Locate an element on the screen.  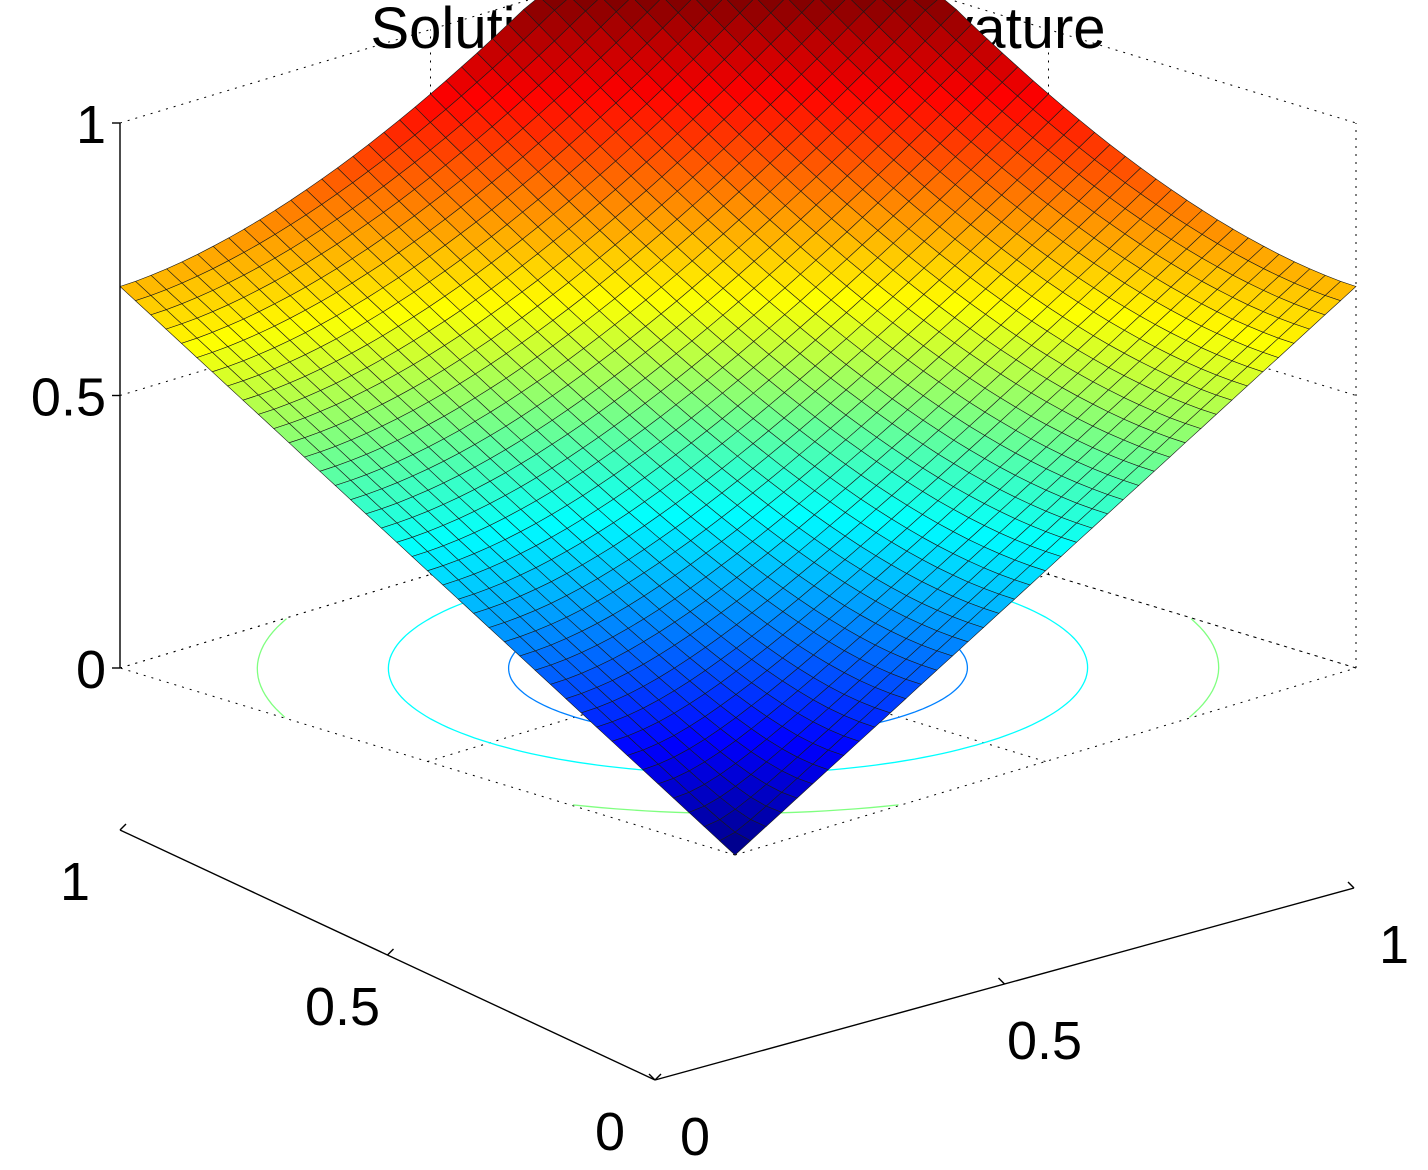
y-tick-label: 0.5 is located at coordinates (342, 1007).